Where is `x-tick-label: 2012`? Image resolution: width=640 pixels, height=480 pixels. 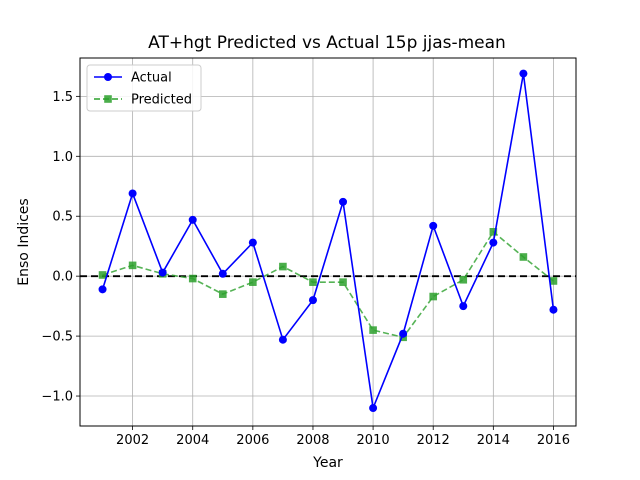
x-tick-label: 2012 is located at coordinates (433, 440).